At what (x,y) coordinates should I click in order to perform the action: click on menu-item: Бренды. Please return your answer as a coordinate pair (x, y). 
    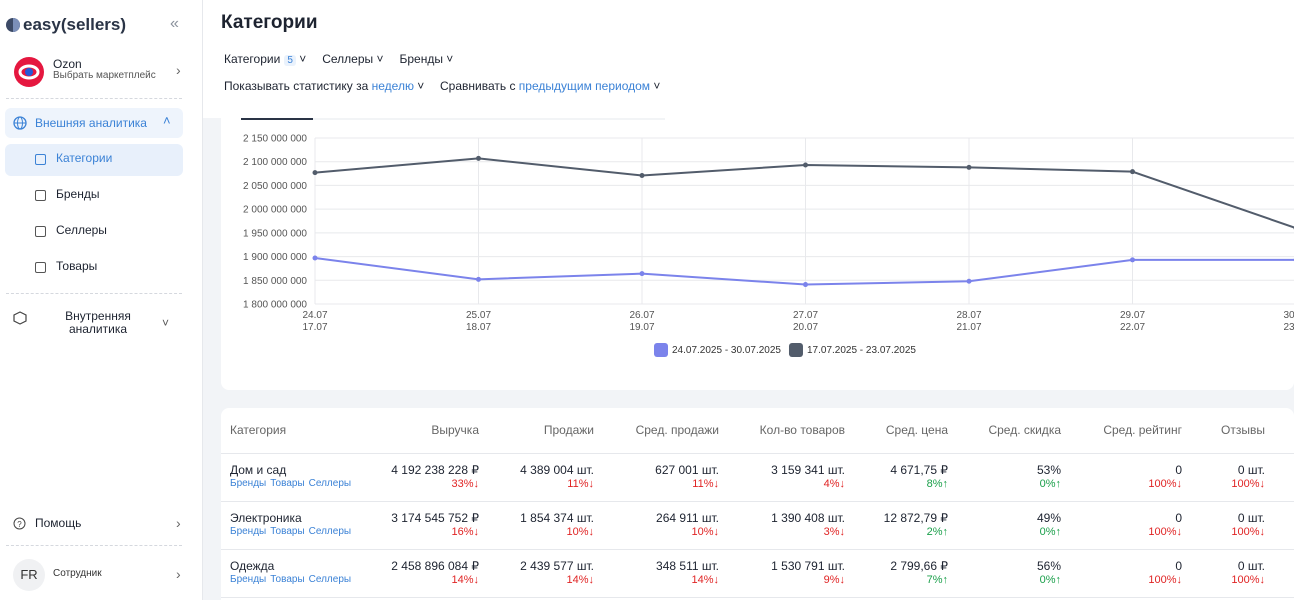
    Looking at the image, I should click on (78, 194).